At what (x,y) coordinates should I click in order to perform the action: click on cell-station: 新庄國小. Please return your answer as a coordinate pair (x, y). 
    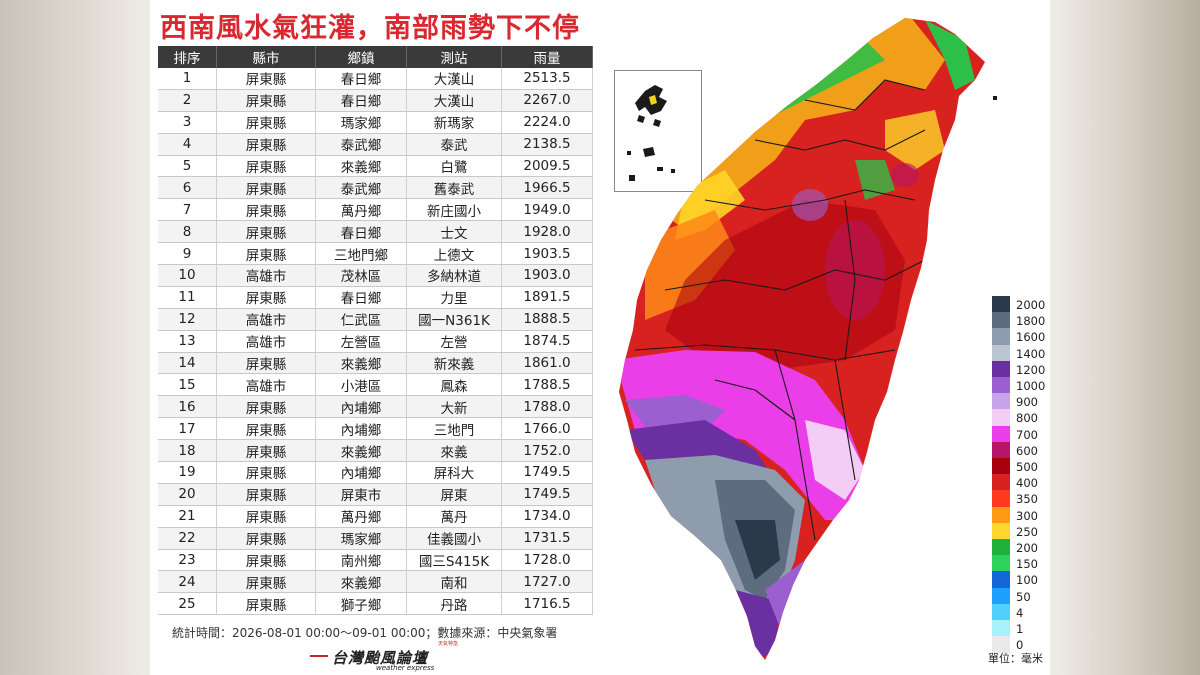
    Looking at the image, I should click on (454, 210).